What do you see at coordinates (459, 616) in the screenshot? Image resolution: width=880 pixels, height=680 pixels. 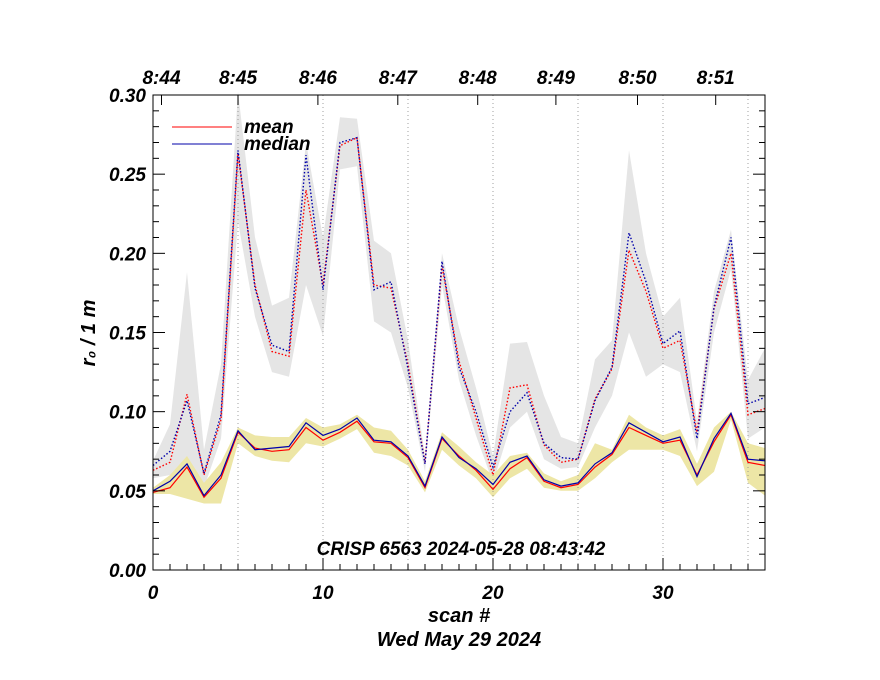 I see `x-axis-title: scan #` at bounding box center [459, 616].